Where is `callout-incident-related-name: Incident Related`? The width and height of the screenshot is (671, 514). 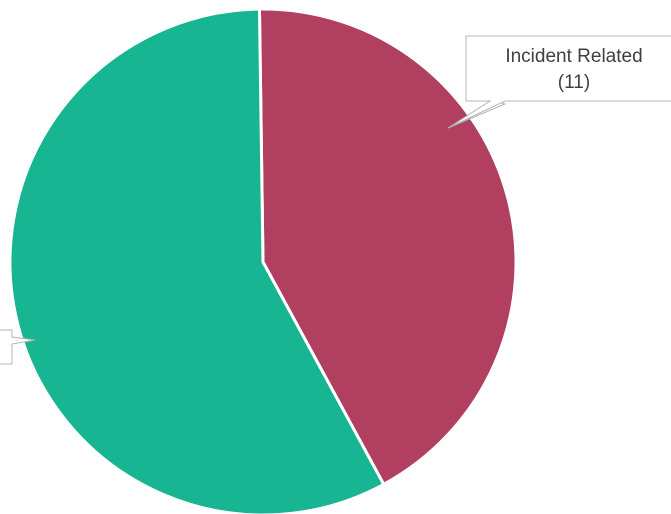
callout-incident-related-name: Incident Related is located at coordinates (573, 56).